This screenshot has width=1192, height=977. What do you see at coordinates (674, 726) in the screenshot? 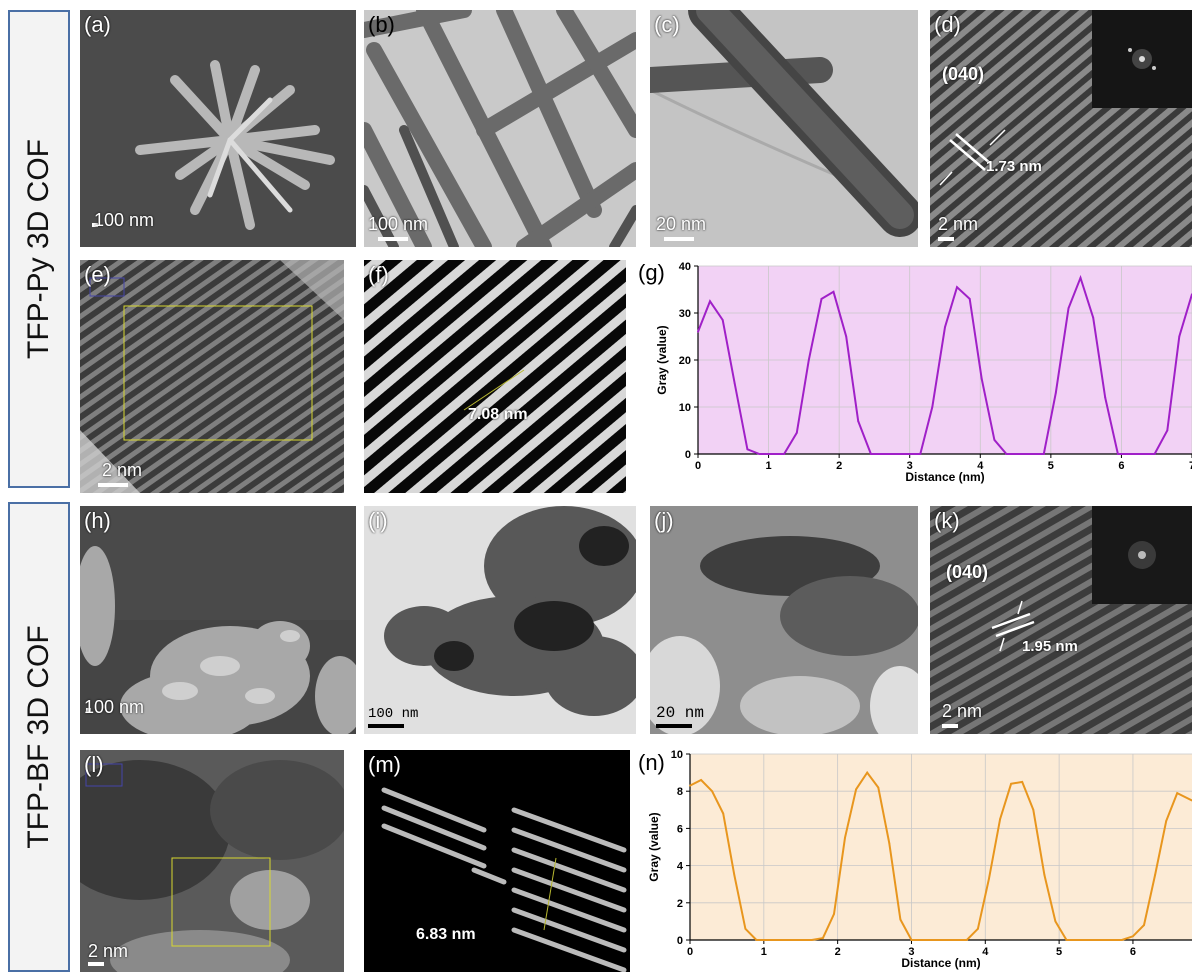
I see `panel-j-scalebar` at bounding box center [674, 726].